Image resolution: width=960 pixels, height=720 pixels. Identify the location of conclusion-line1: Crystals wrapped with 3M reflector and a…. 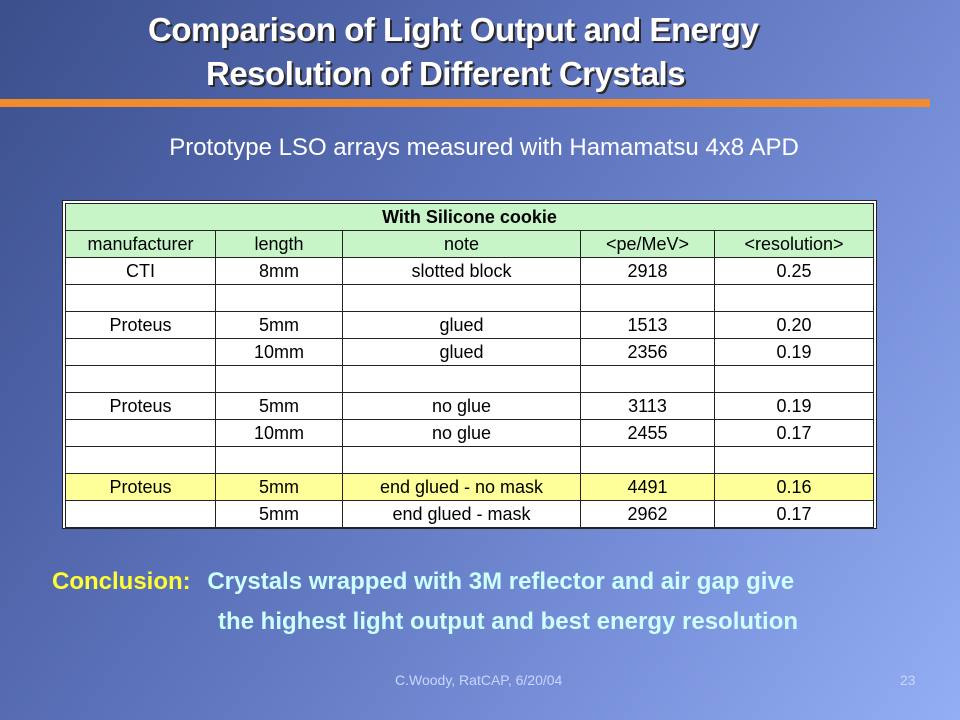
(501, 581).